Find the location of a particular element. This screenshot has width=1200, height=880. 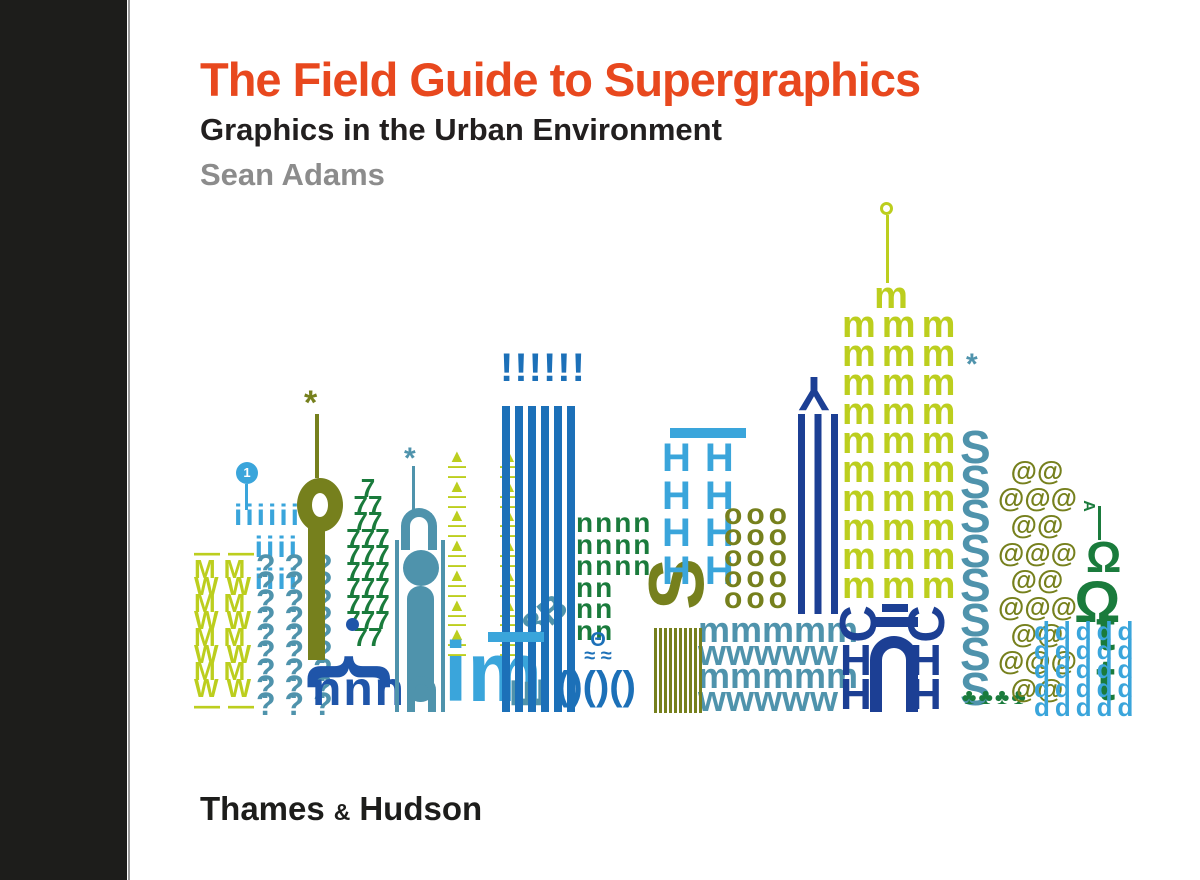

book-subtitle: Graphics in the Urban Environment is located at coordinates (461, 129).